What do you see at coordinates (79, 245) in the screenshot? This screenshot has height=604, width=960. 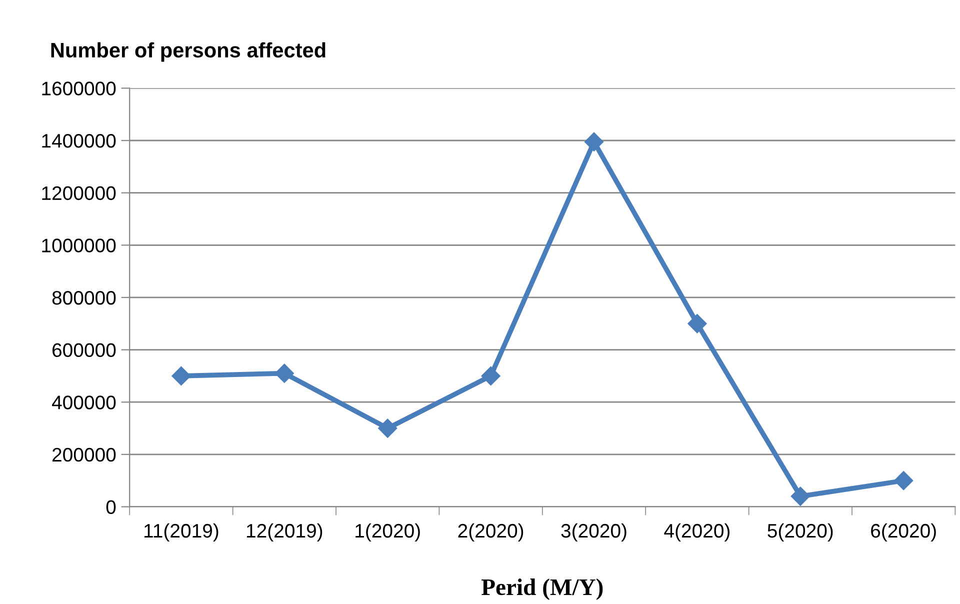 I see `y-tick-label: 1000000` at bounding box center [79, 245].